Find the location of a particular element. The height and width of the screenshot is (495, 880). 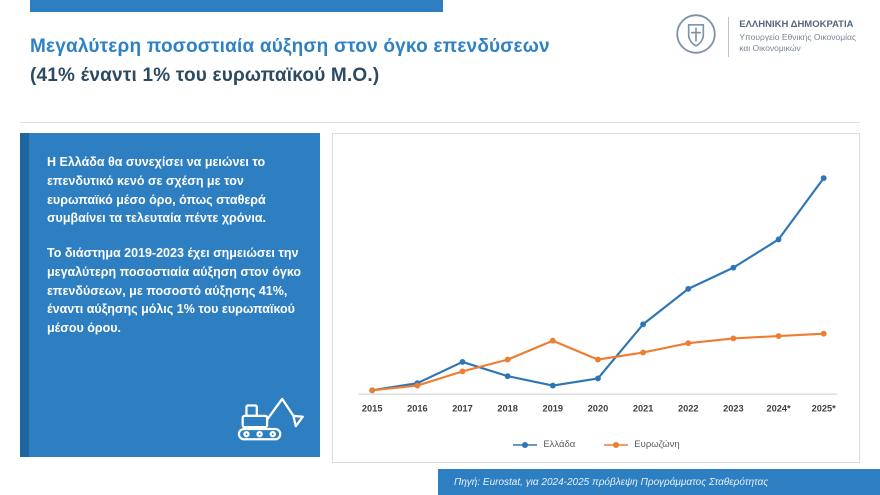

svg-text: 2015 is located at coordinates (372, 409).